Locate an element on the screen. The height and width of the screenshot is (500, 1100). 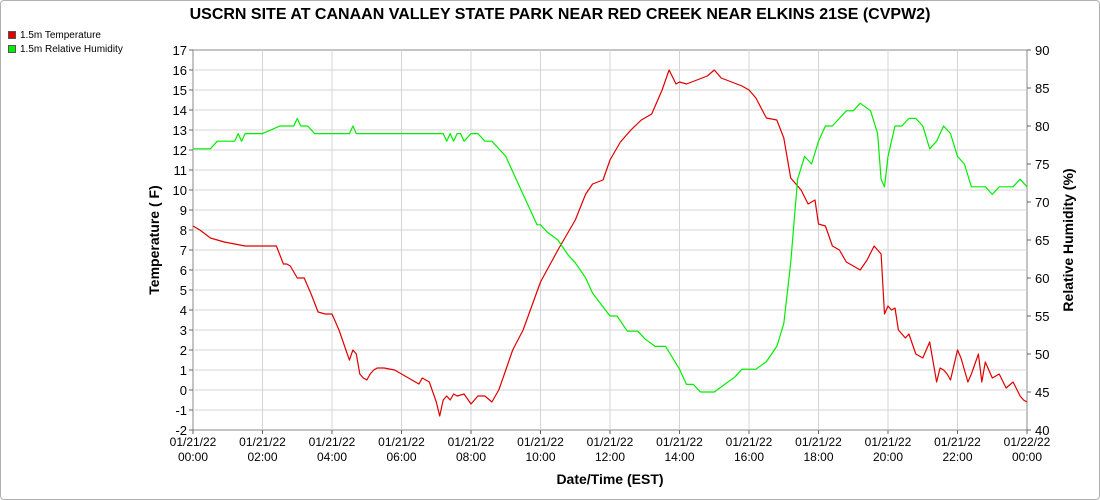
x-tick-time-label: 06:00 is located at coordinates (401, 457).